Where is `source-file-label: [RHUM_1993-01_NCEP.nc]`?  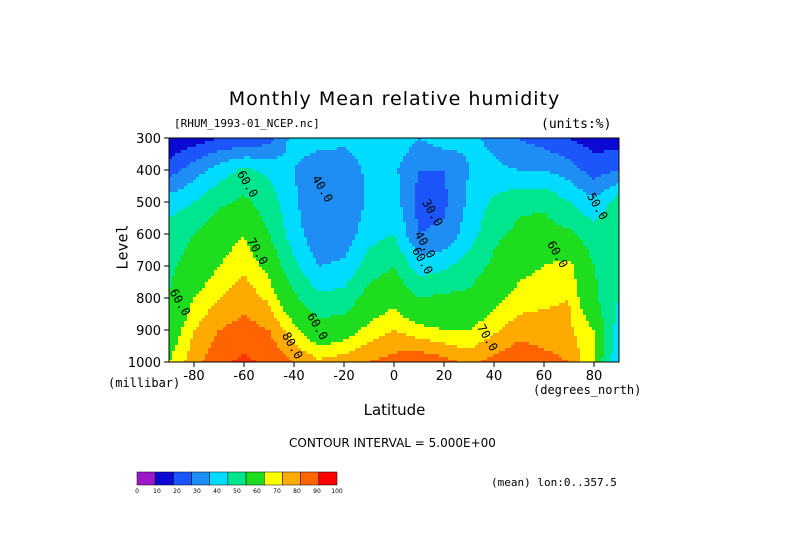 source-file-label: [RHUM_1993-01_NCEP.nc] is located at coordinates (247, 123).